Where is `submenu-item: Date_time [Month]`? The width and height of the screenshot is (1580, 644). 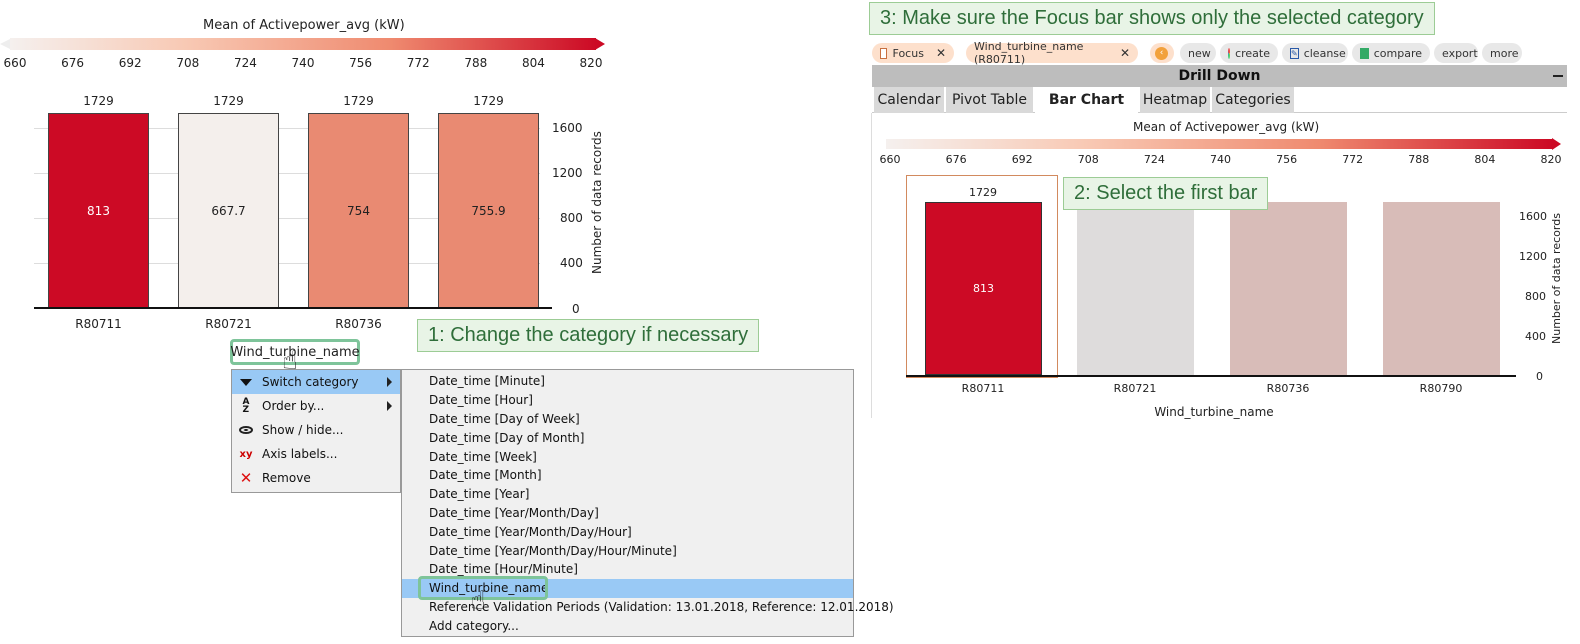
submenu-item: Date_time [Month] is located at coordinates (485, 475).